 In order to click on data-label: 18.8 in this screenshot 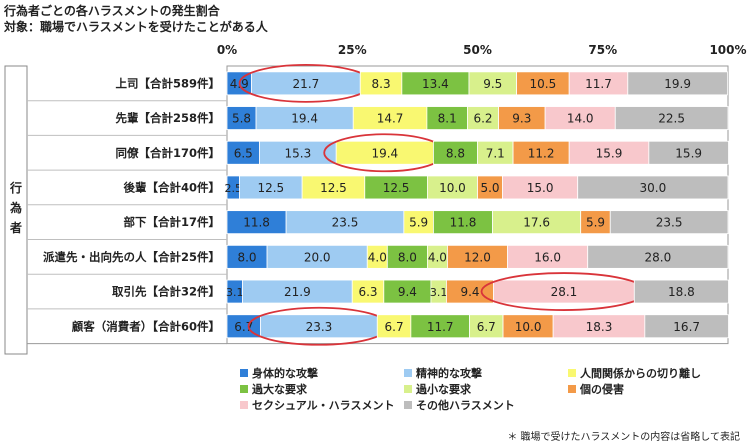, I will do `click(681, 292)`.